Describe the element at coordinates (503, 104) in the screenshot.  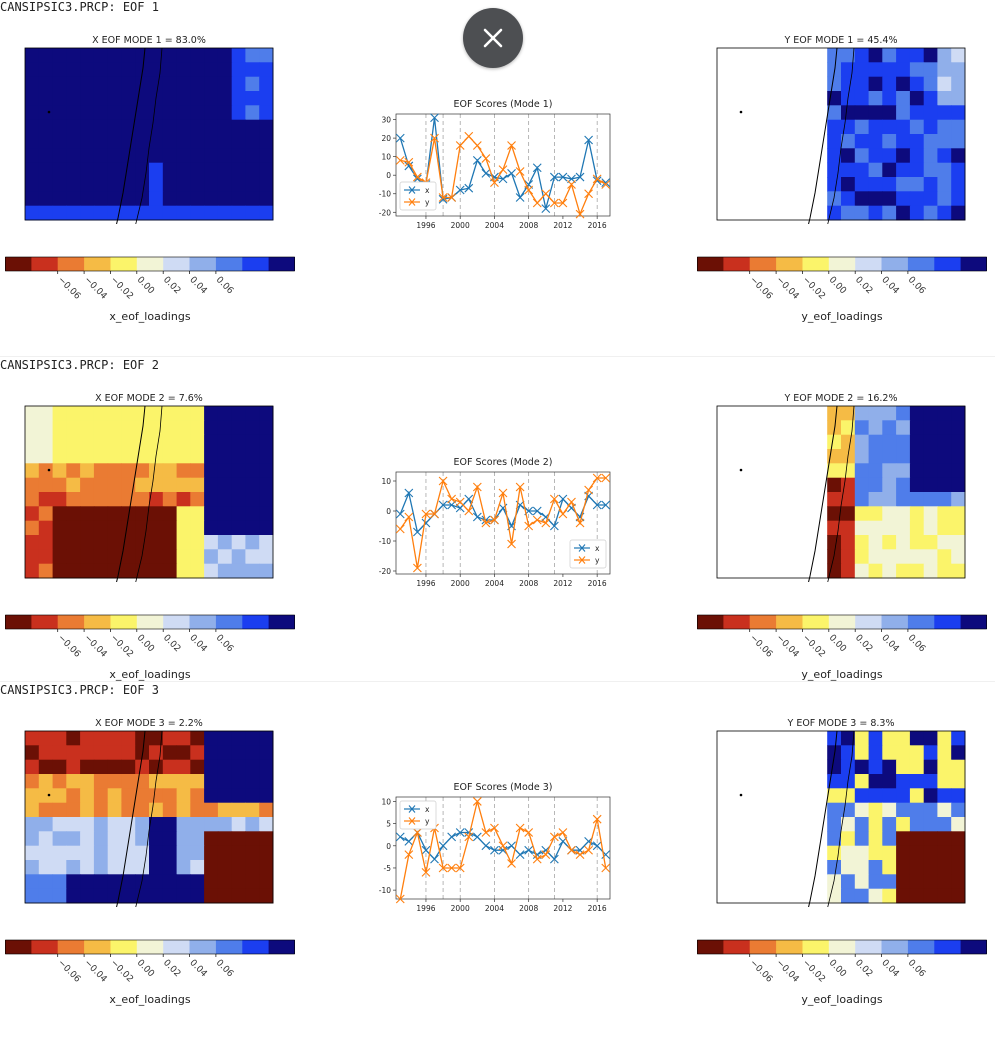
I see `chart-title: EOF Scores (Mode 1)` at that location.